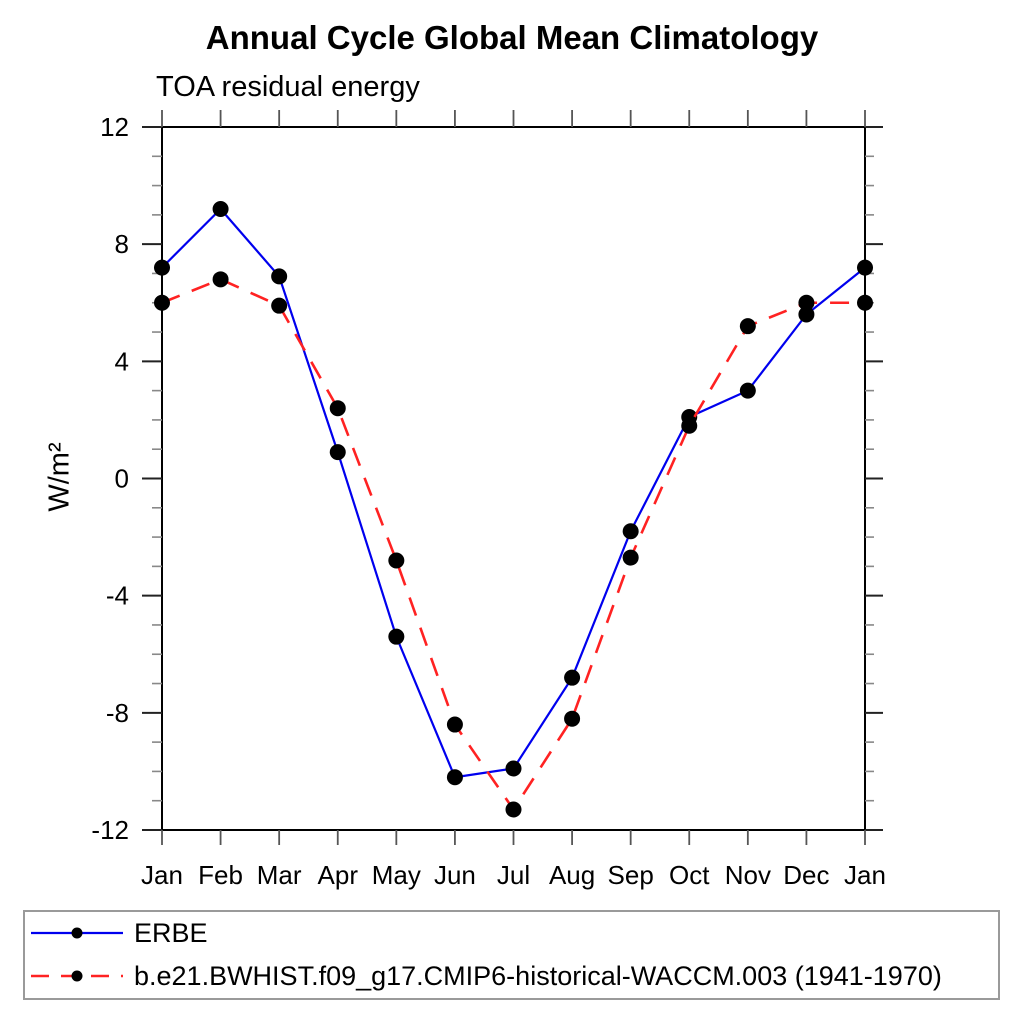 This screenshot has height=1024, width=1024. I want to click on x-tick-label: Feb, so click(220, 875).